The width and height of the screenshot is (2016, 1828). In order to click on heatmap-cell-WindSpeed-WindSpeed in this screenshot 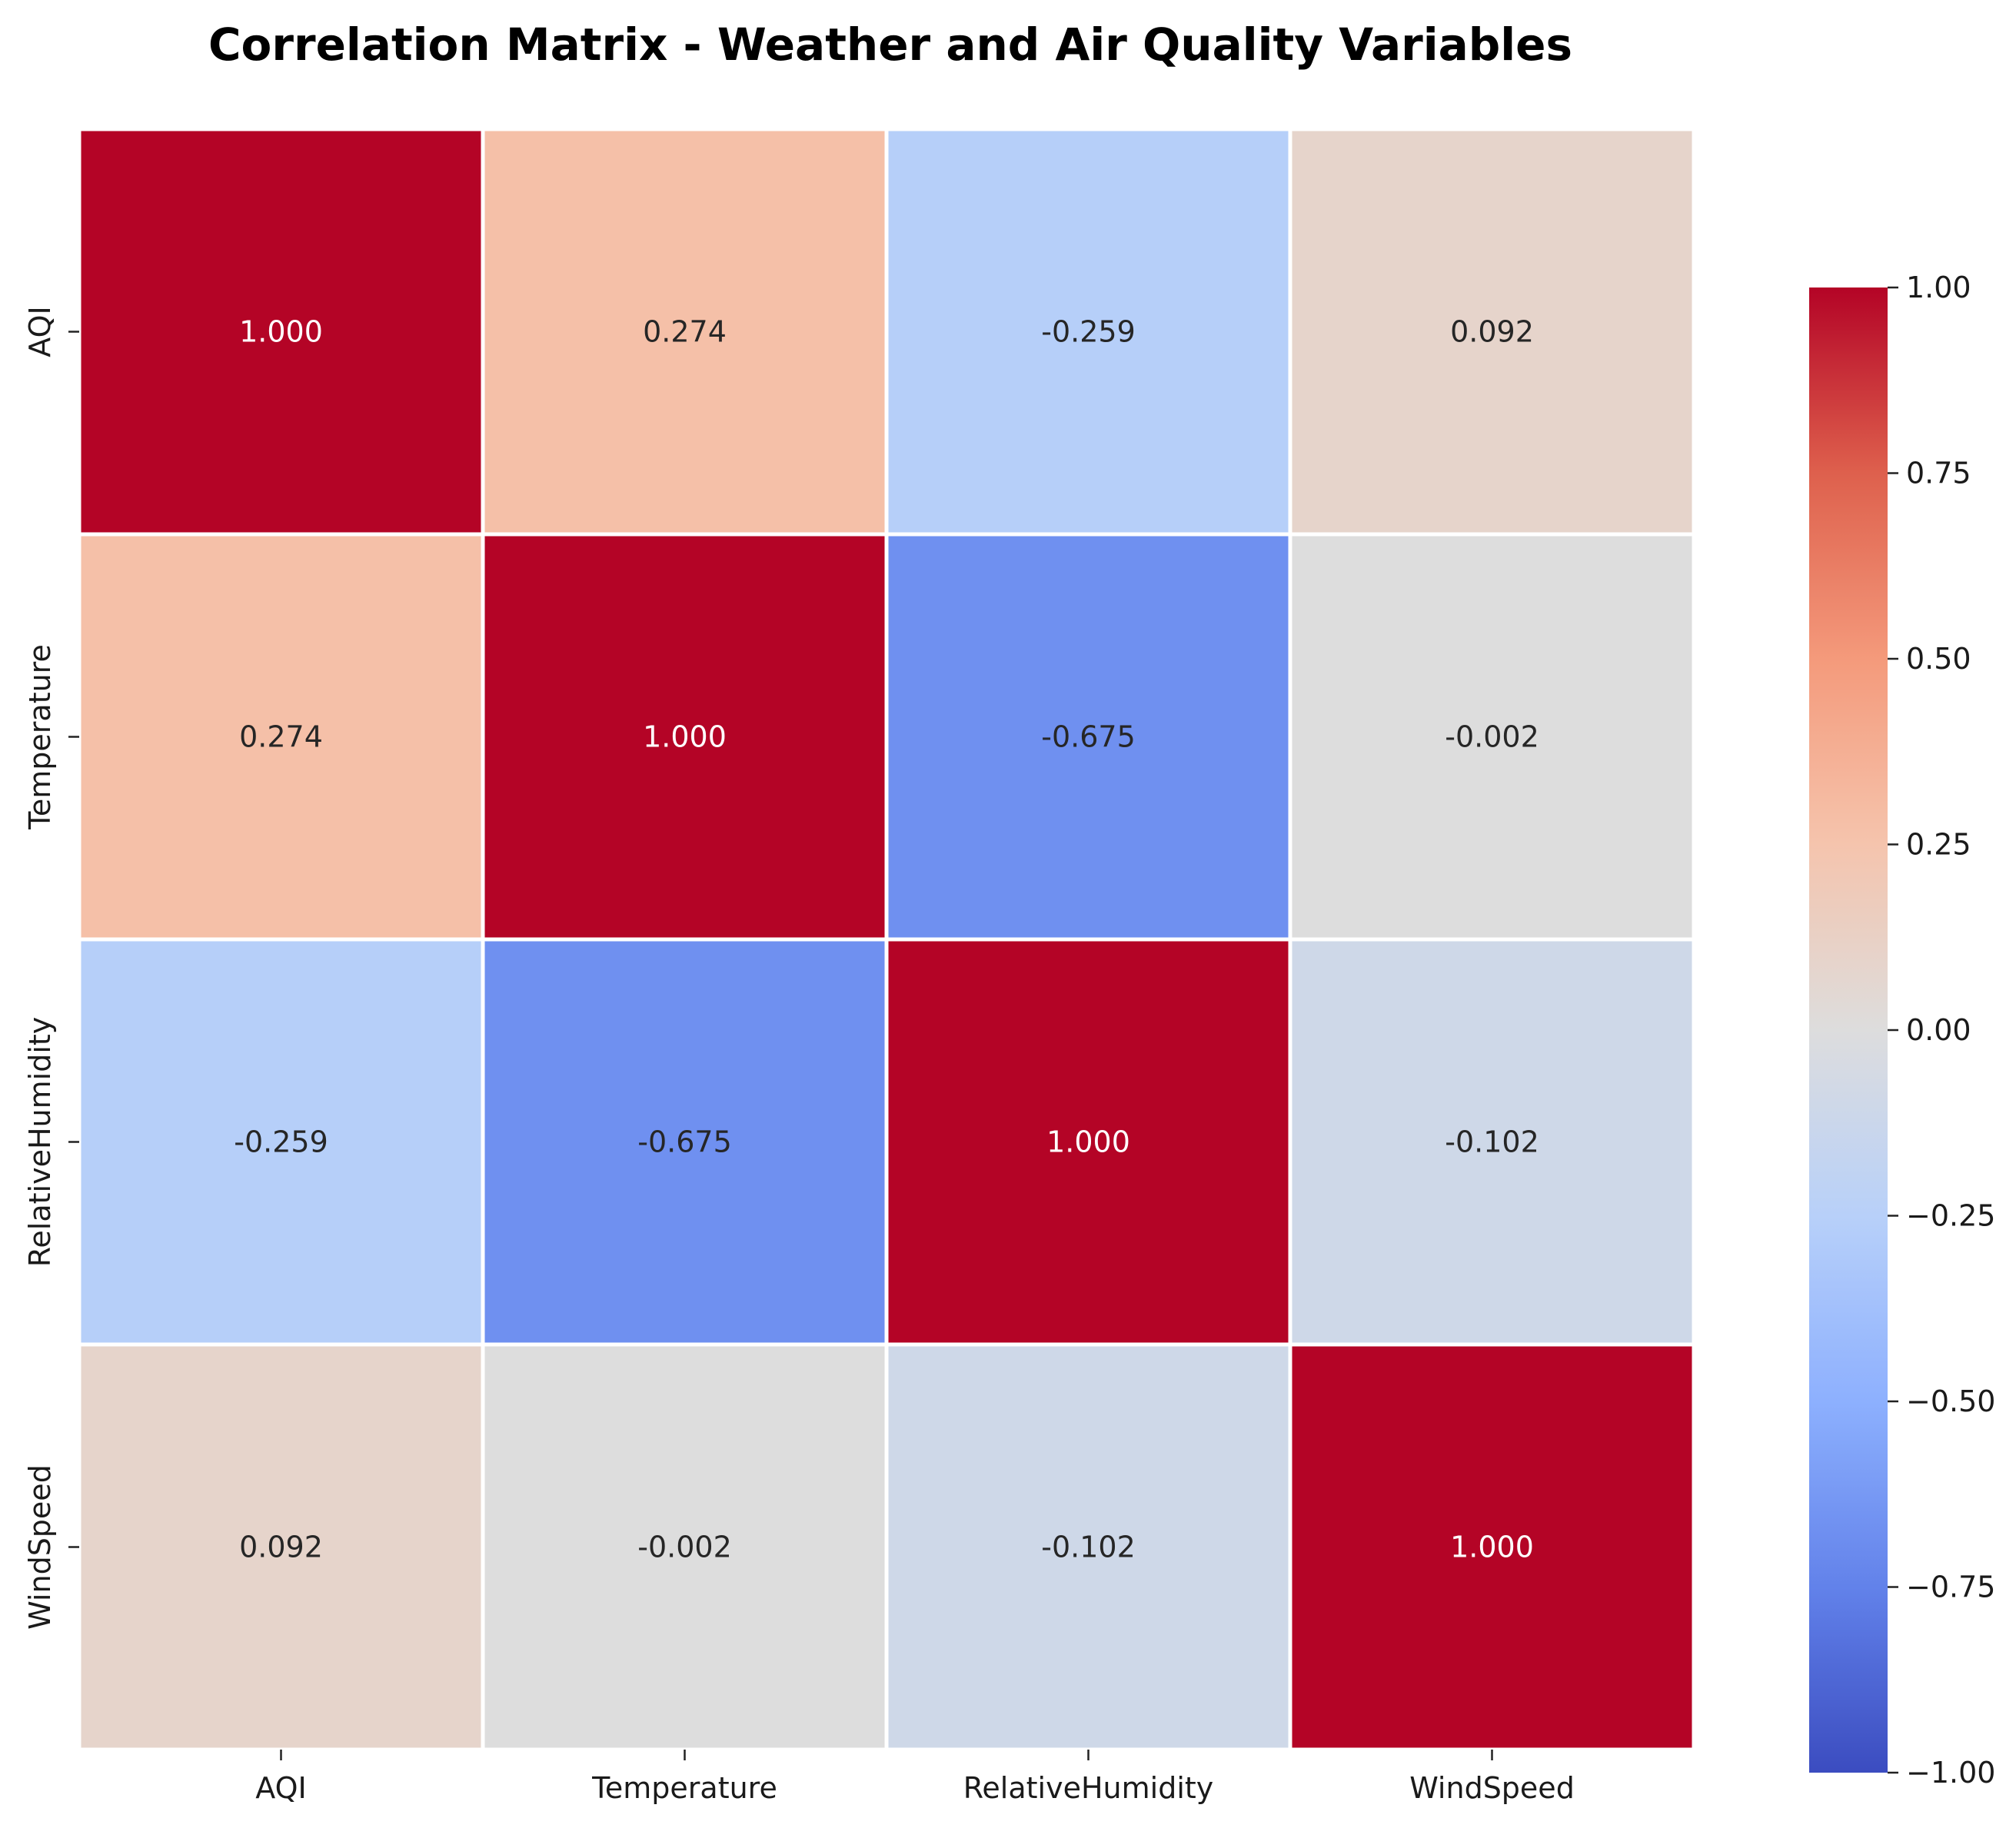, I will do `click(1492, 1547)`.